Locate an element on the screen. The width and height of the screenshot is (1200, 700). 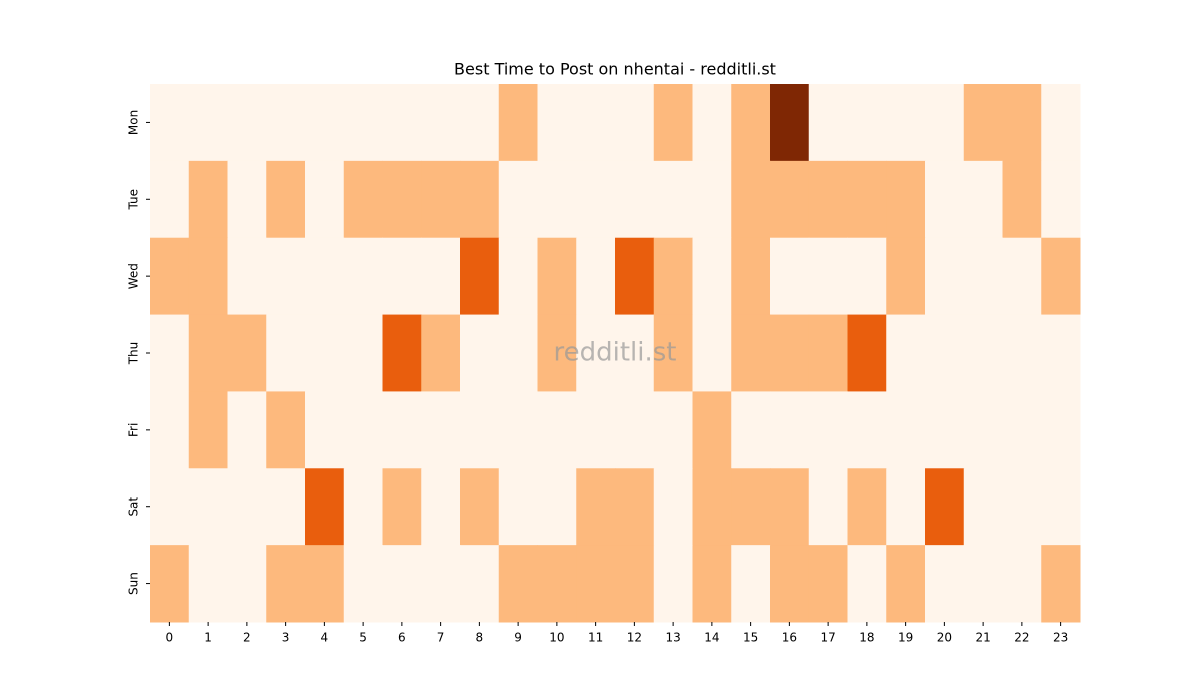
x-tick-label: 22 is located at coordinates (1021, 638).